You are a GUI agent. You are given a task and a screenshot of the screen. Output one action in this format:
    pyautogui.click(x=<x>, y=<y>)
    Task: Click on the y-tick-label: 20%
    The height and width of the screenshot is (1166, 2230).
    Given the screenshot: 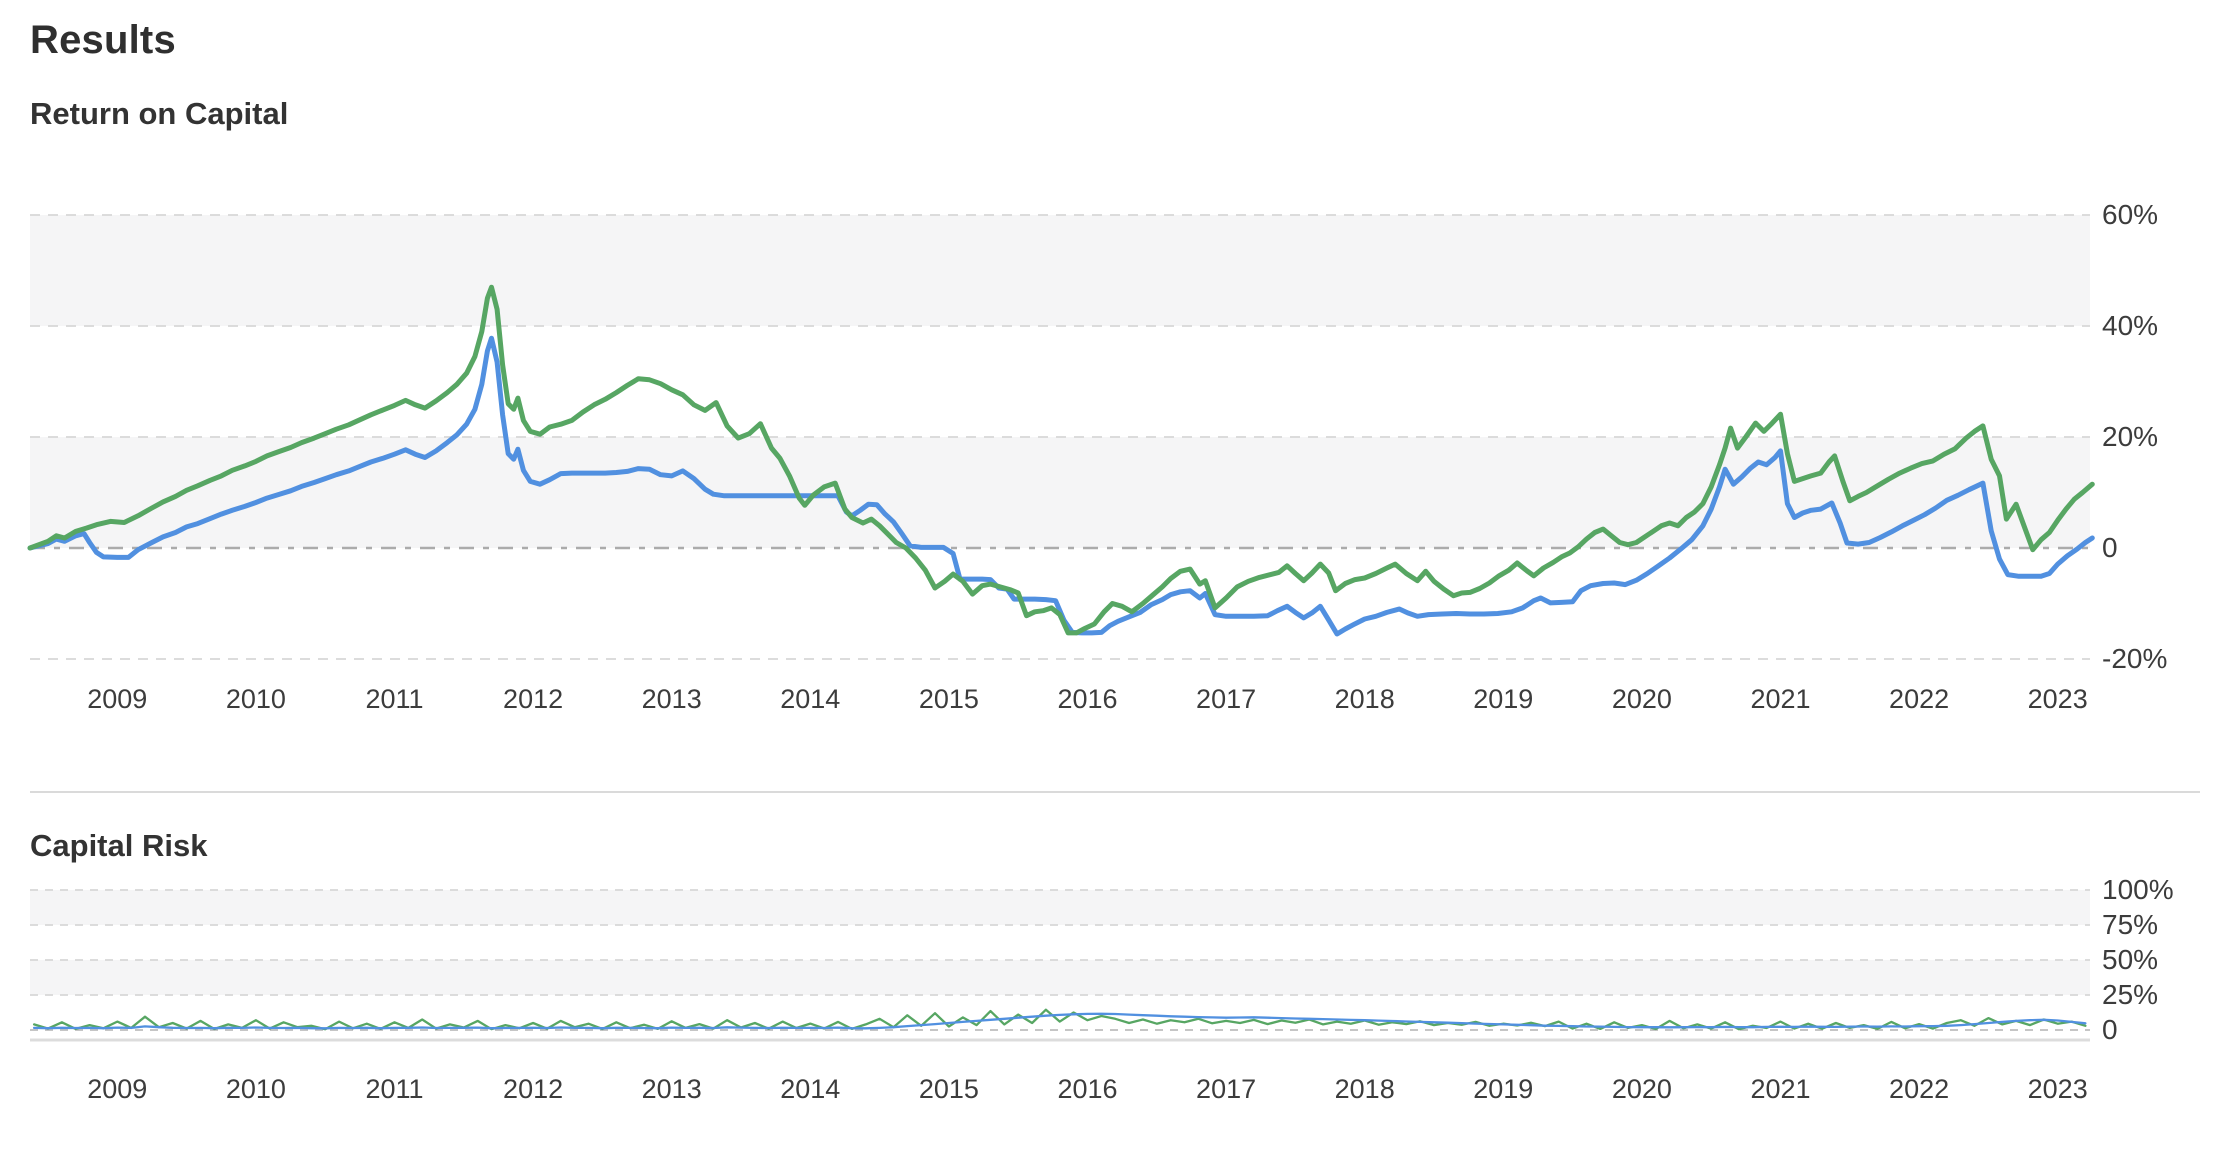 What is the action you would take?
    pyautogui.click(x=2130, y=436)
    